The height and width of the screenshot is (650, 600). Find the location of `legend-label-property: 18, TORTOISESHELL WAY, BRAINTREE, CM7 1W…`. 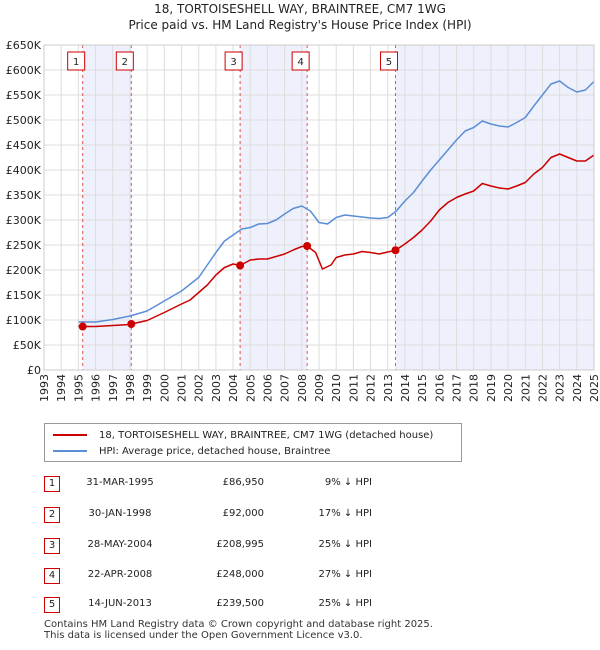

legend-label-property: 18, TORTOISESHELL WAY, BRAINTREE, CM7 1W… is located at coordinates (266, 435).